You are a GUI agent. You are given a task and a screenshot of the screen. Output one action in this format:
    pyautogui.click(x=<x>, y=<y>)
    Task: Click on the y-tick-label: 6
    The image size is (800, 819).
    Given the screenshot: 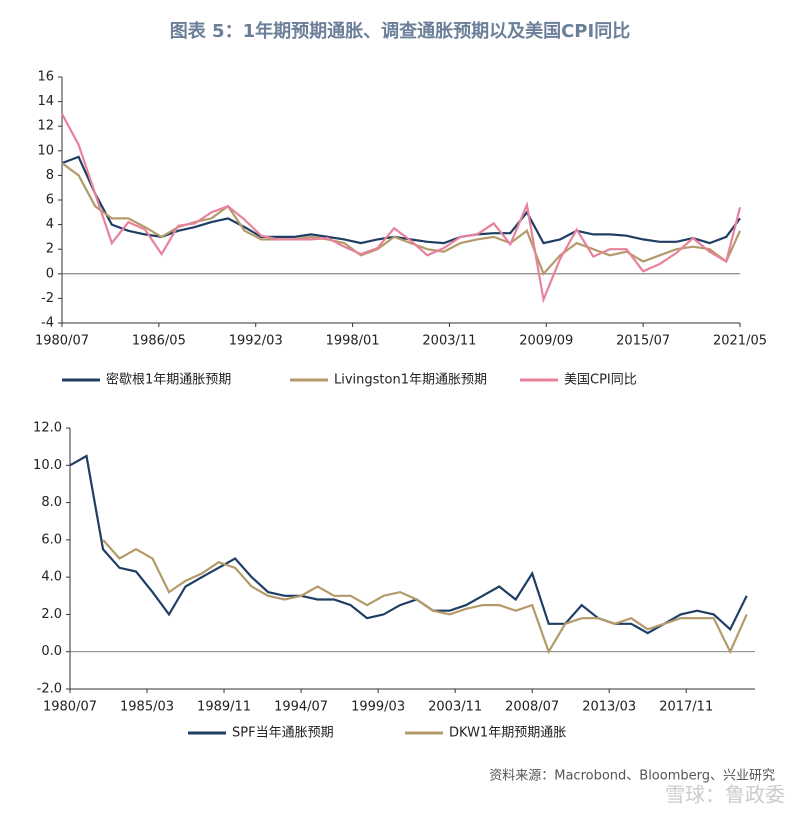 What is the action you would take?
    pyautogui.click(x=50, y=200)
    